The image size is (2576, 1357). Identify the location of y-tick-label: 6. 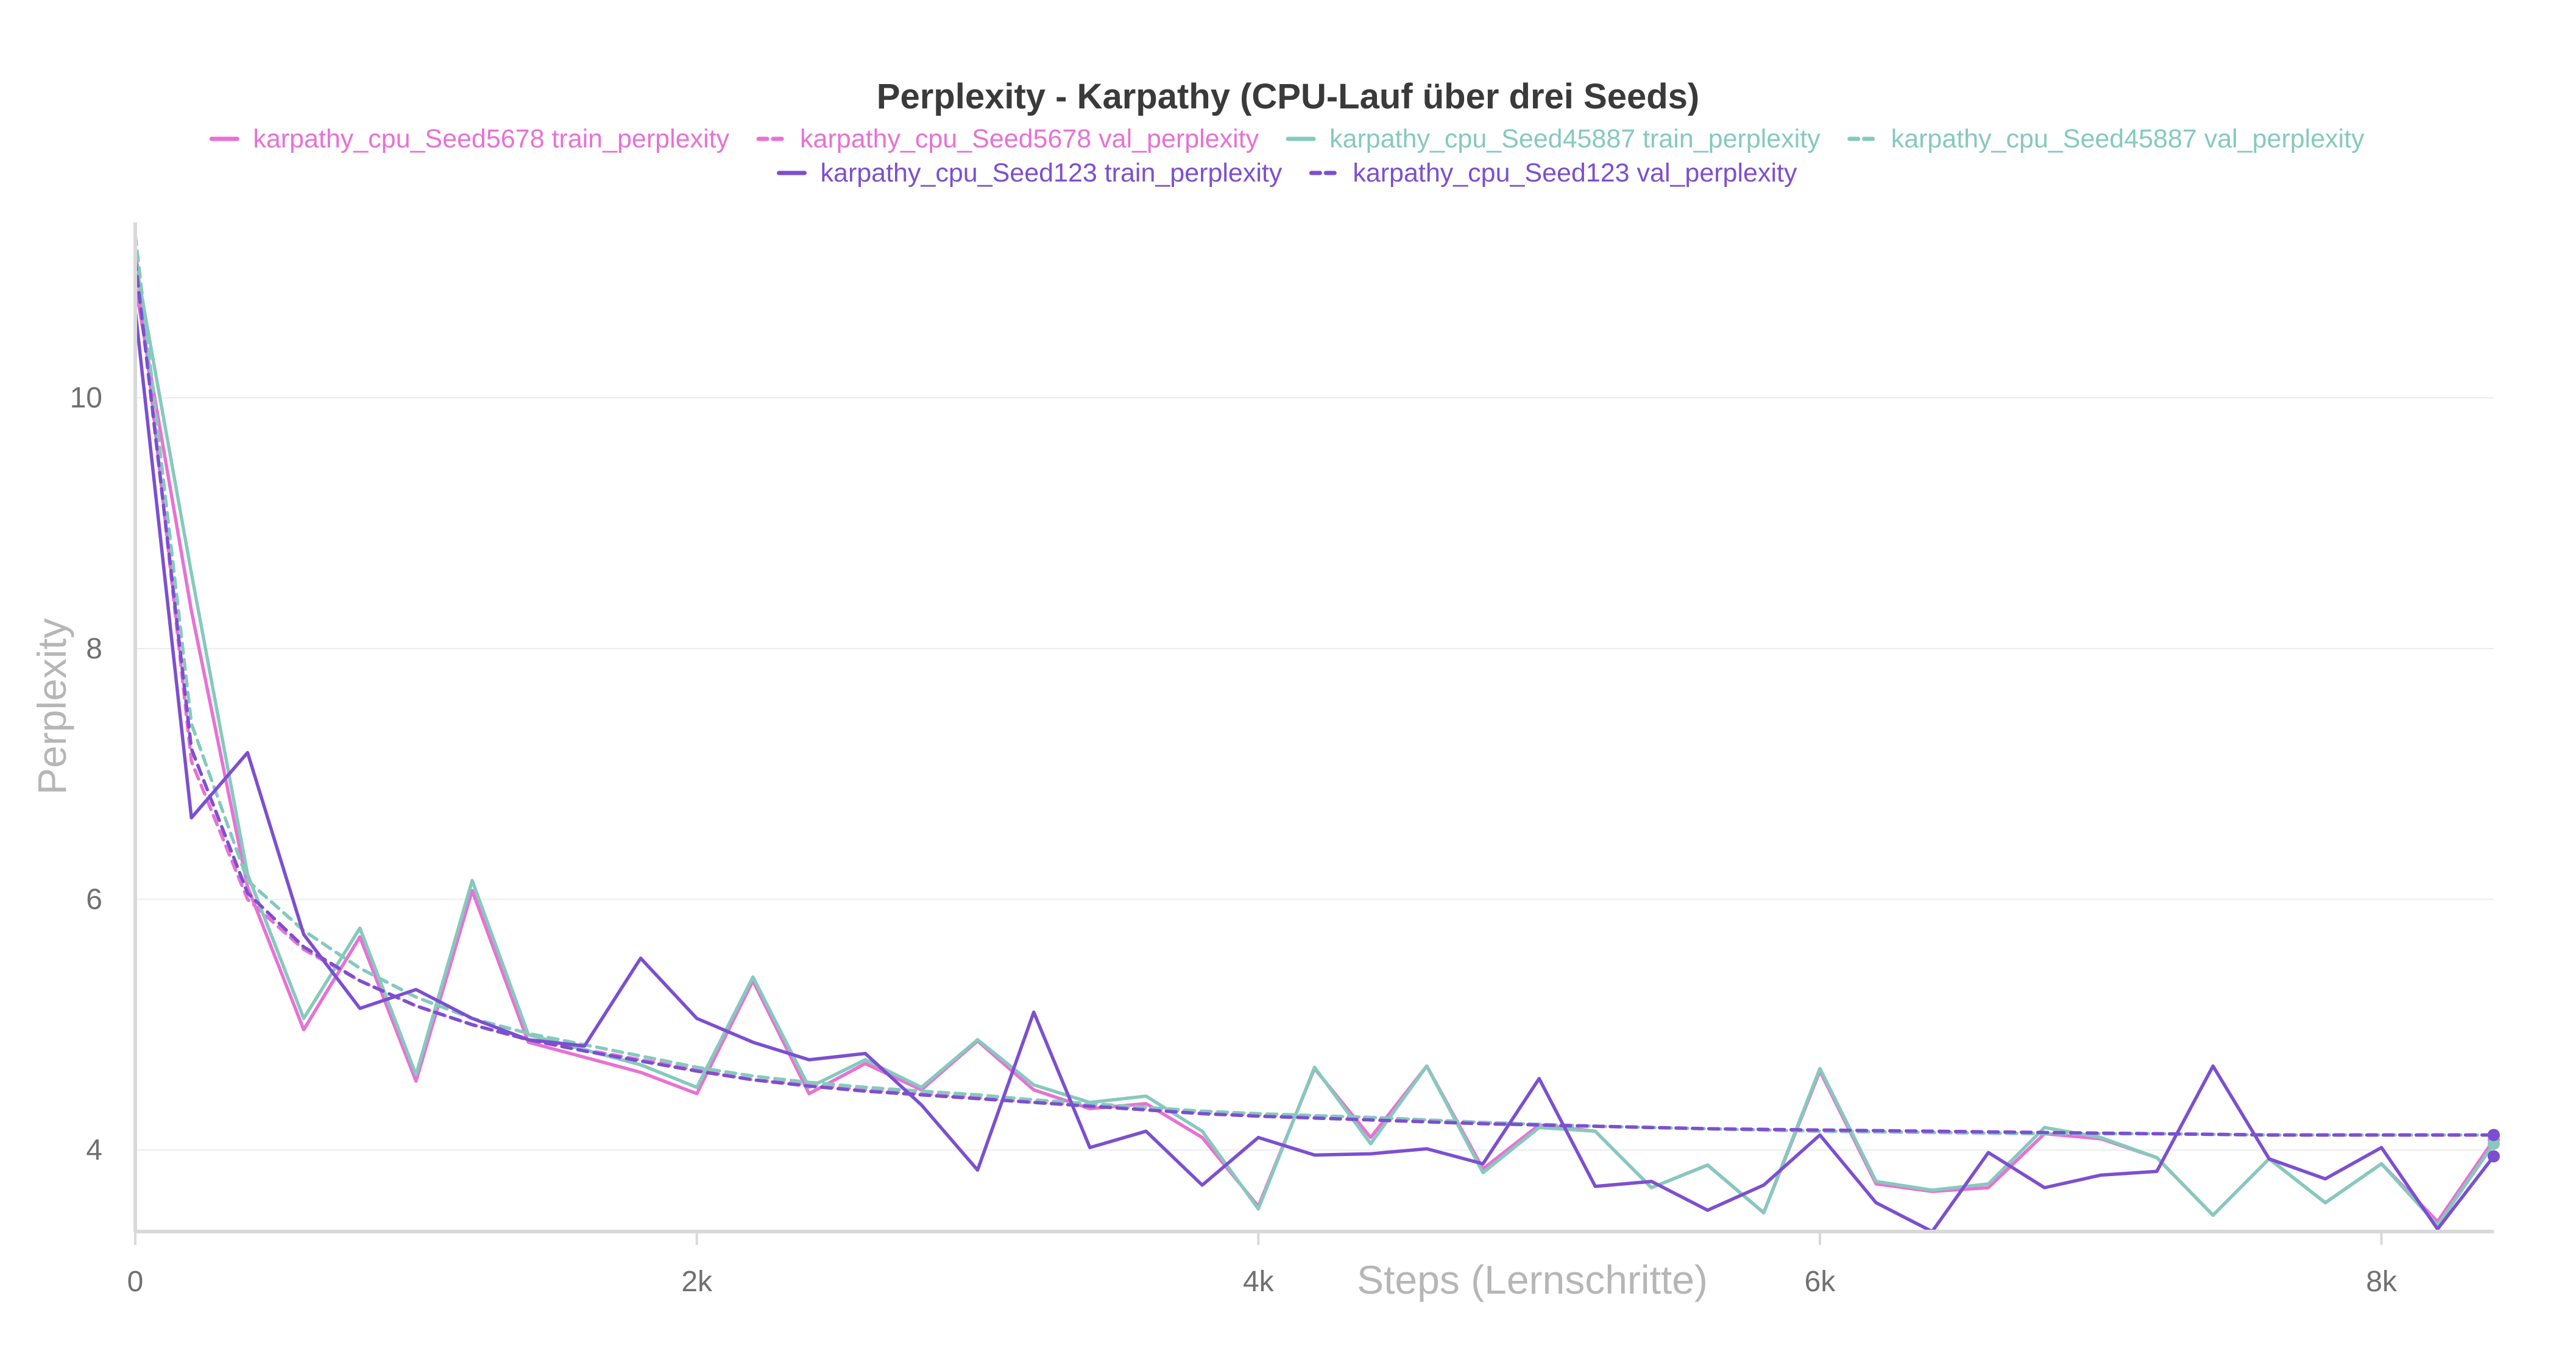
(94, 900).